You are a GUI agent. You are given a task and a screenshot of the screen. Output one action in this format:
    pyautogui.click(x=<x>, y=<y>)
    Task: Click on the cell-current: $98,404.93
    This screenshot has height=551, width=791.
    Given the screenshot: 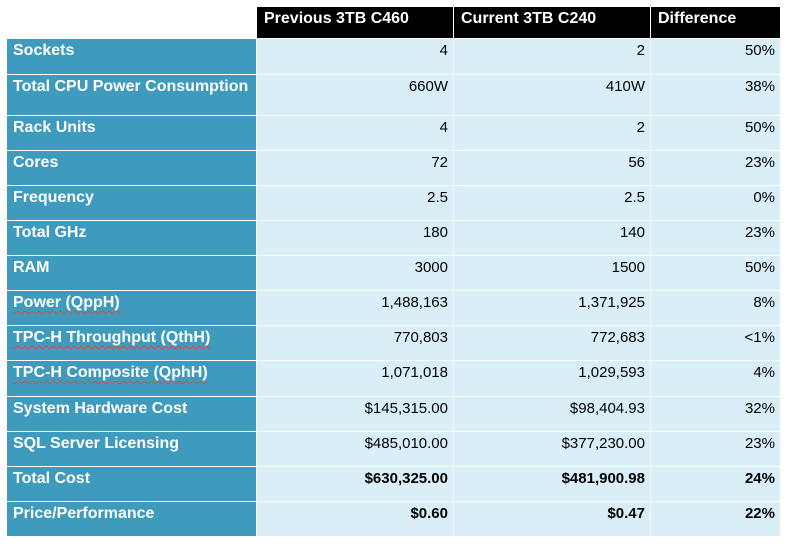 What is the action you would take?
    pyautogui.click(x=552, y=414)
    